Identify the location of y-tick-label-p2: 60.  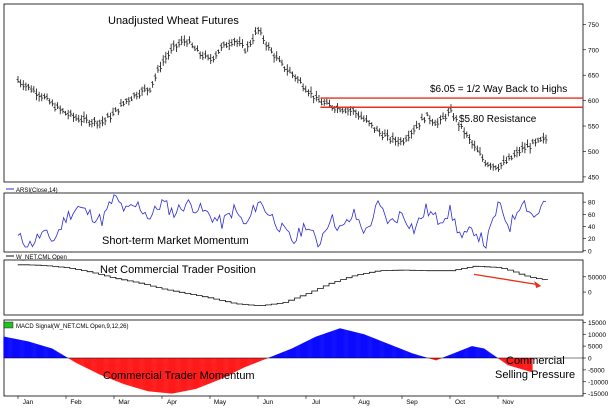
(592, 215).